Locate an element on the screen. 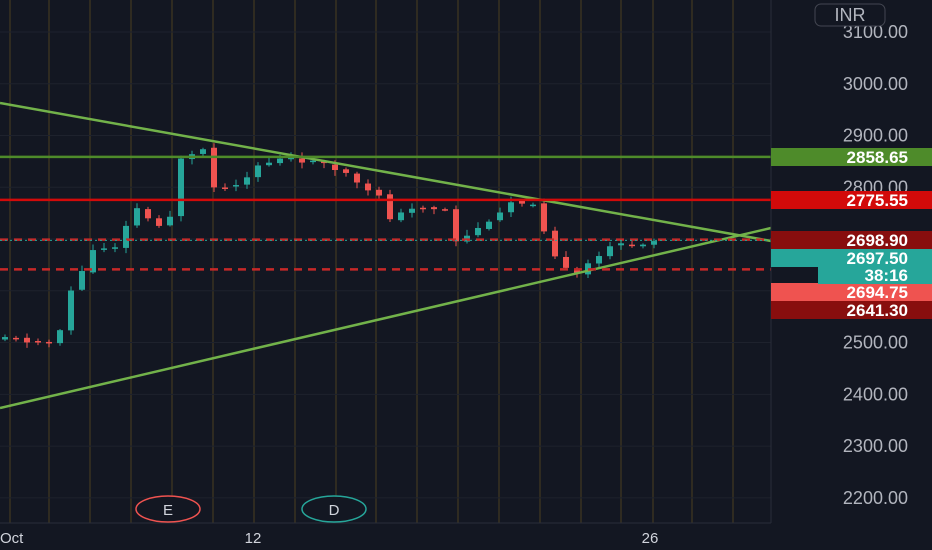  currency-label: INR is located at coordinates (850, 15).